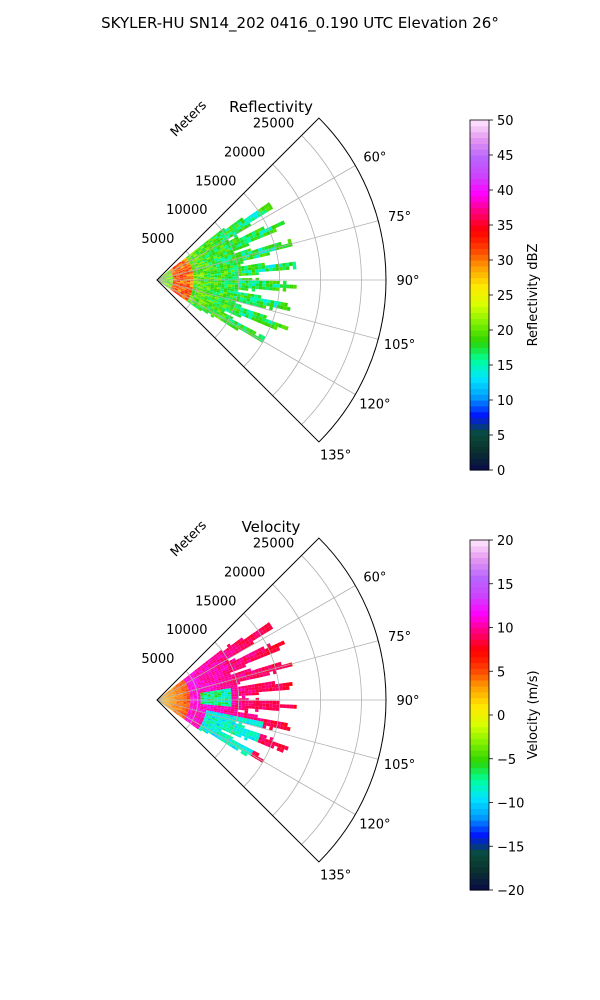 The height and width of the screenshot is (1000, 600). Describe the element at coordinates (271, 527) in the screenshot. I see `panel-title: Velocity` at that location.